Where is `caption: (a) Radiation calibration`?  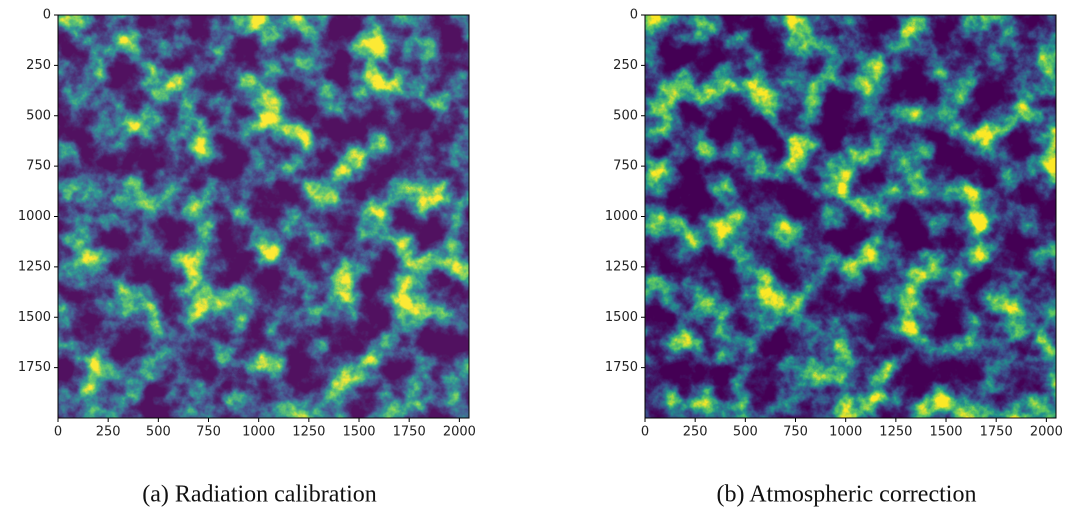
caption: (a) Radiation calibration is located at coordinates (259, 495).